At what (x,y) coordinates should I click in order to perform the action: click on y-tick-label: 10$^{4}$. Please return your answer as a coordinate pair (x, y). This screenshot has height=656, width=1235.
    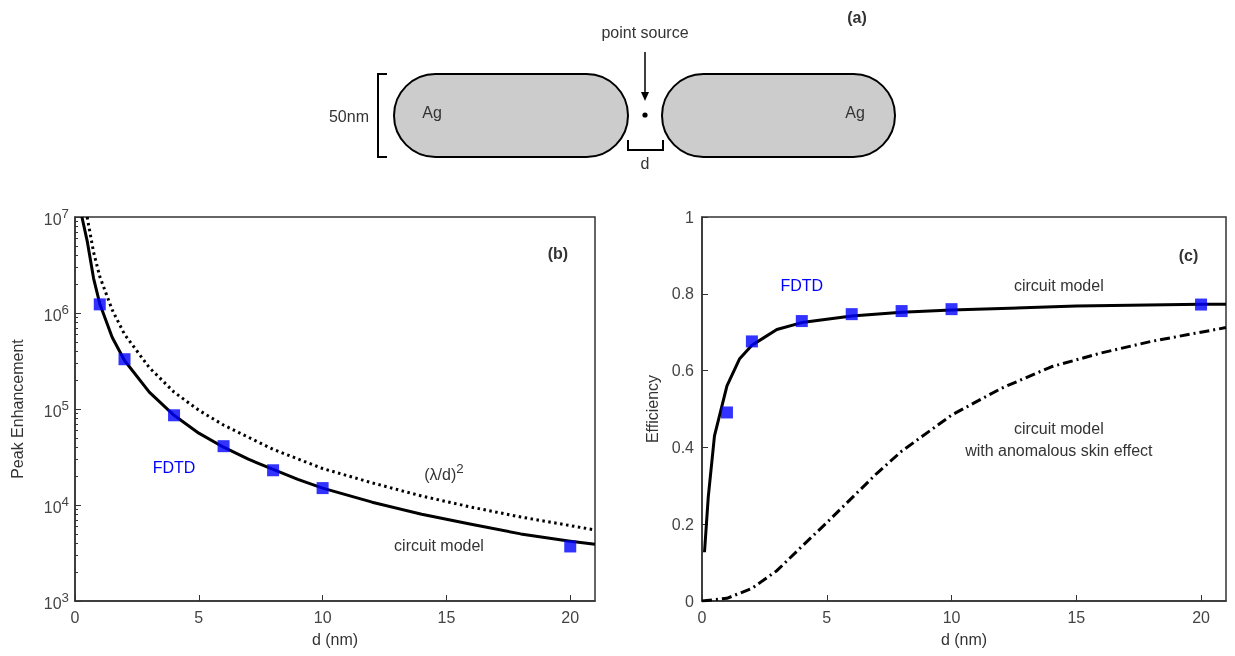
    Looking at the image, I should click on (56, 505).